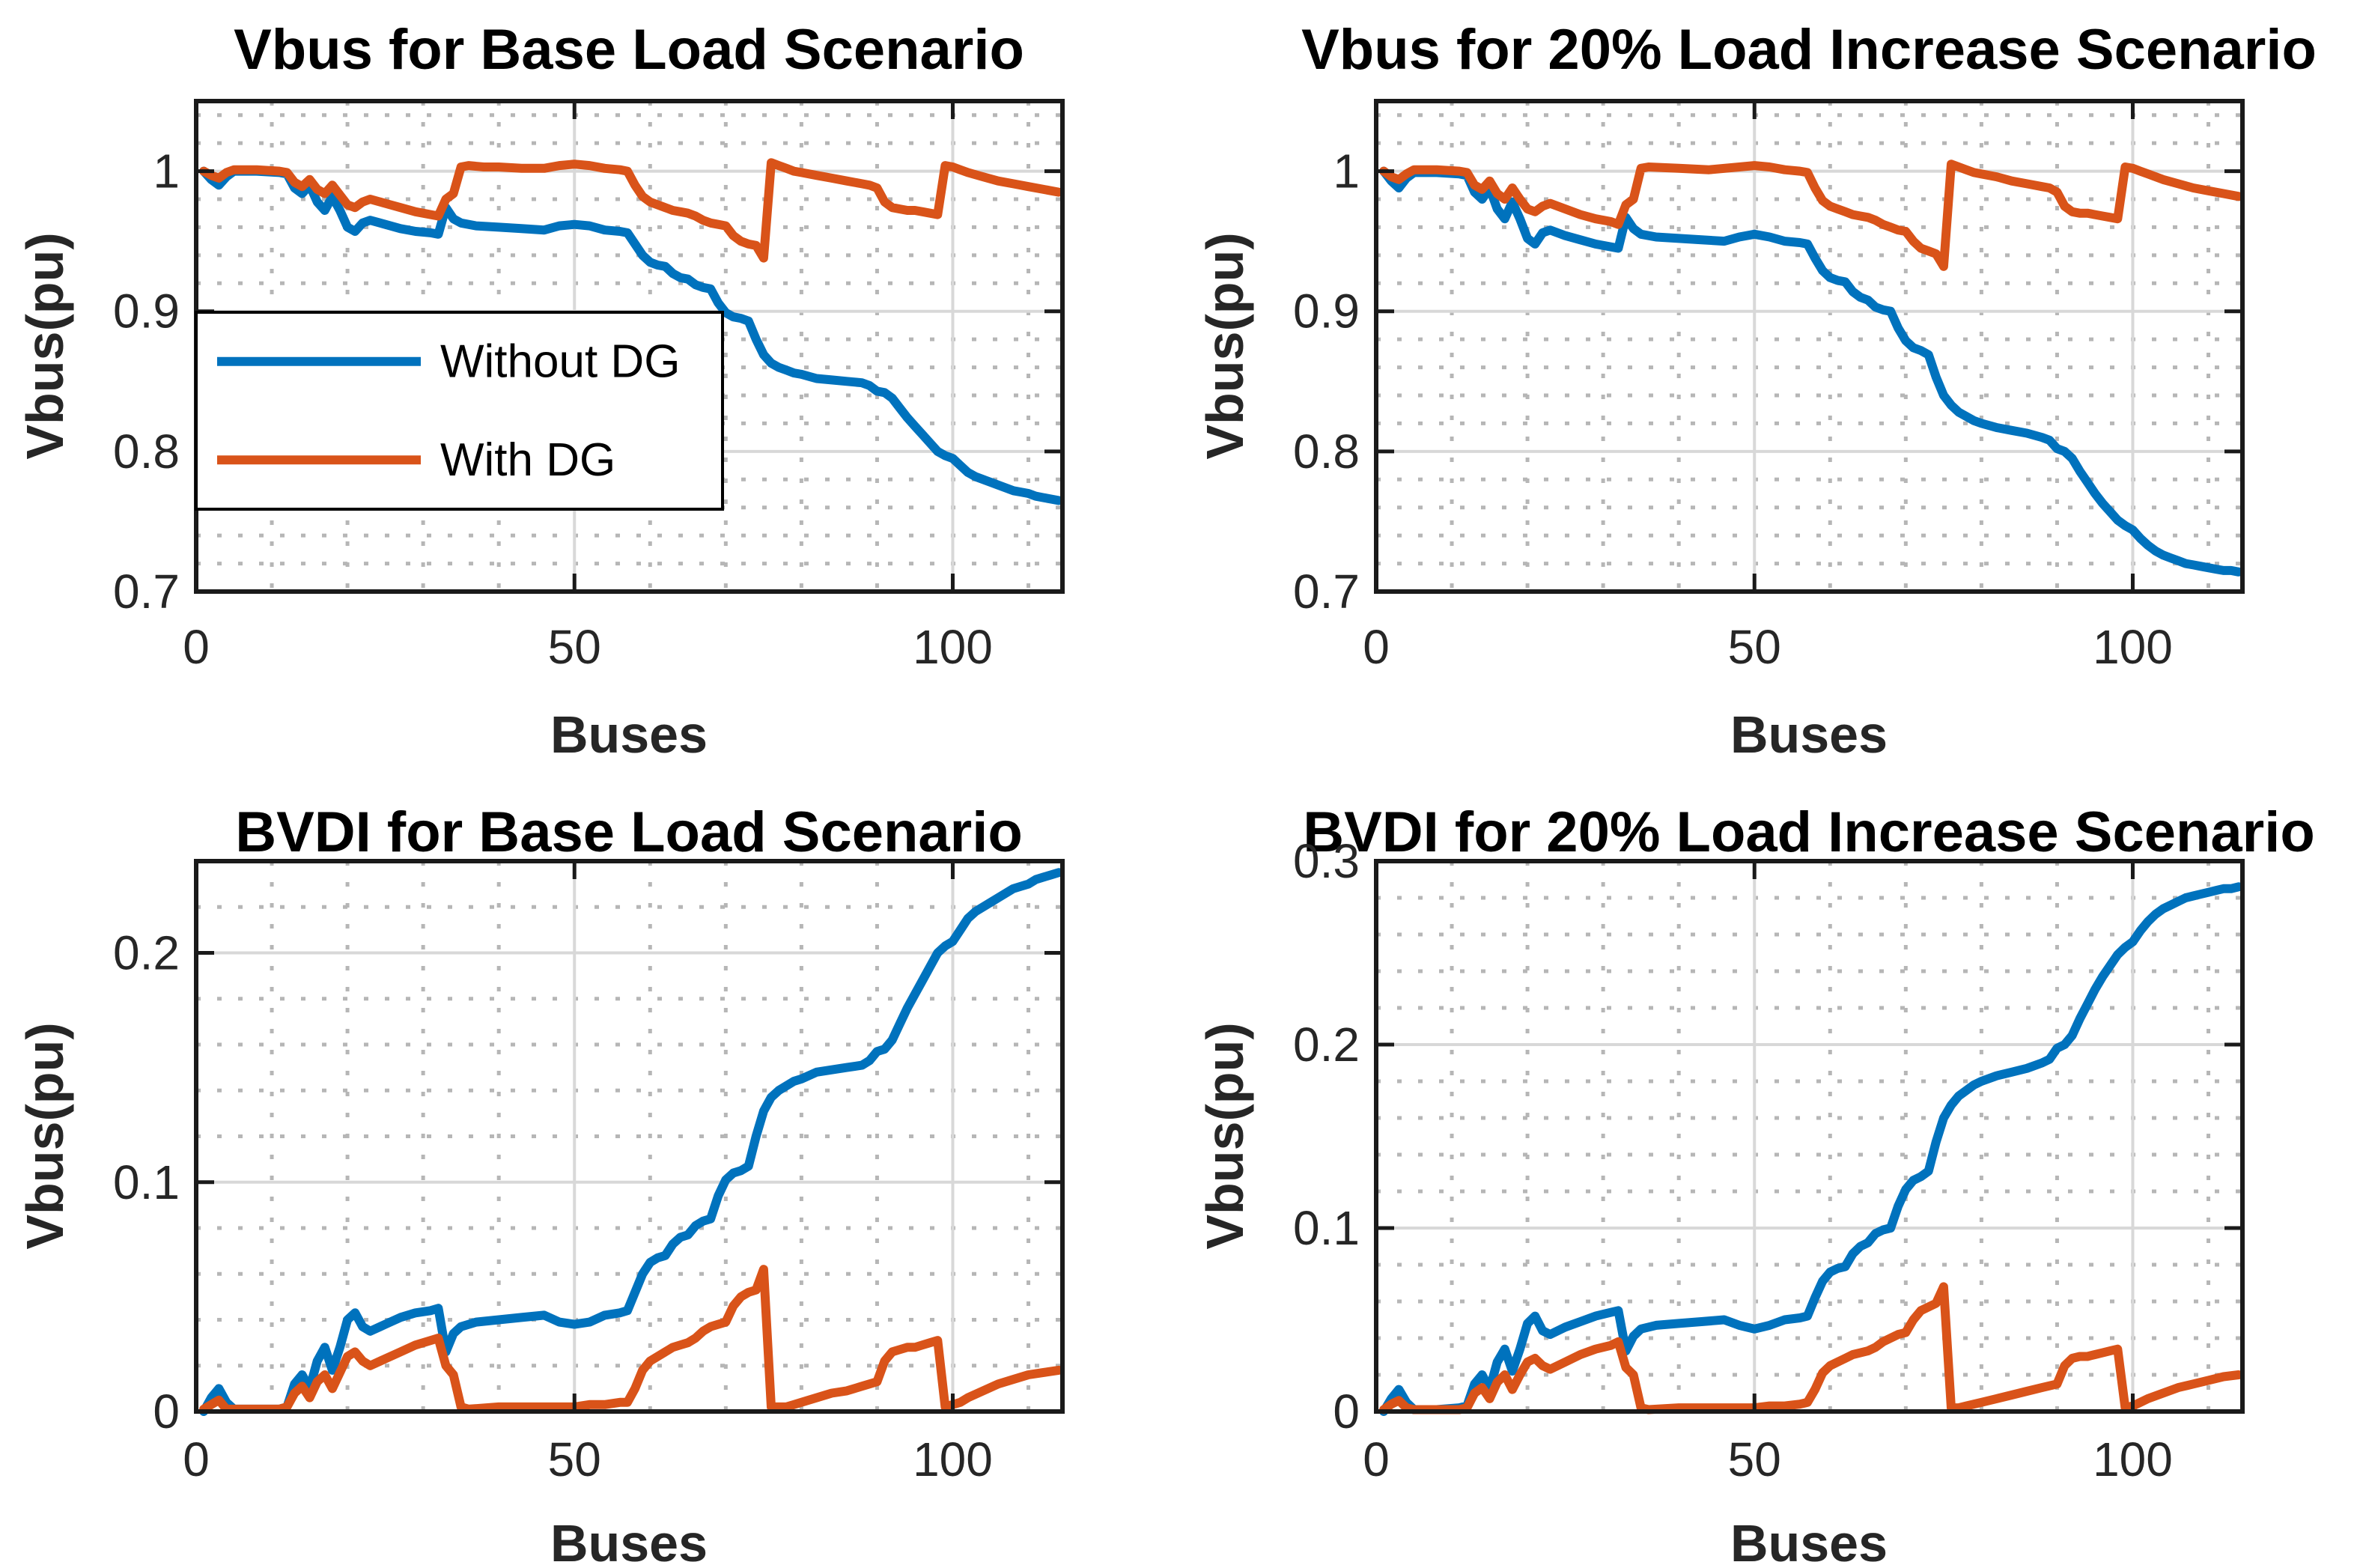  Describe the element at coordinates (629, 832) in the screenshot. I see `subplot-title: BVDI for Base Load Scenario` at that location.